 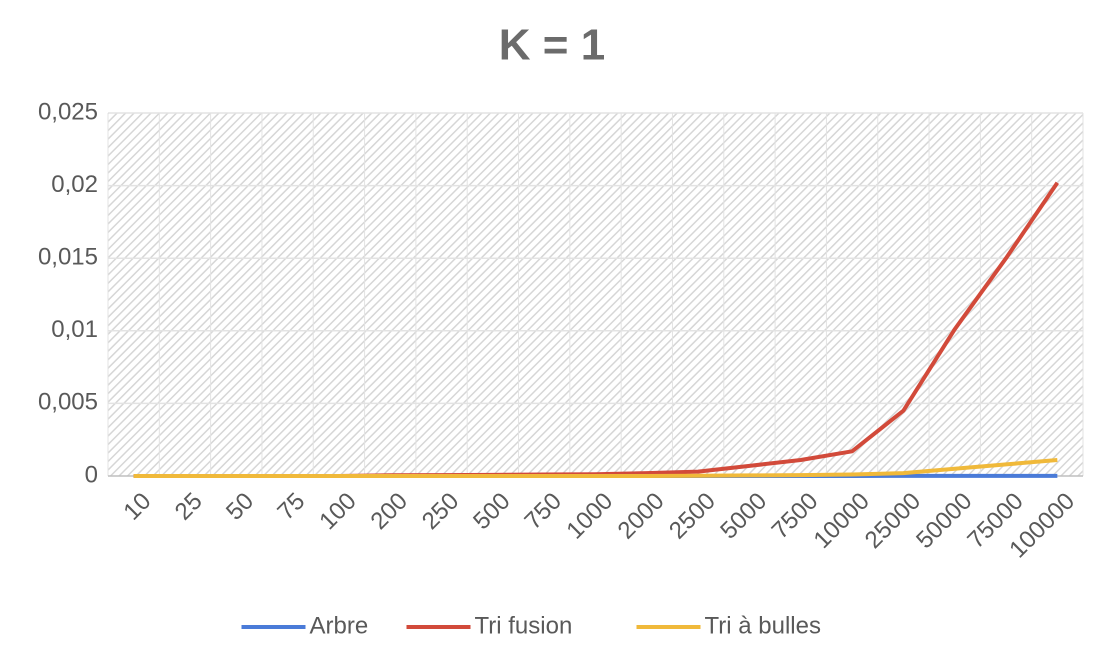 What do you see at coordinates (68, 402) in the screenshot?
I see `y-tick-label: 0,005` at bounding box center [68, 402].